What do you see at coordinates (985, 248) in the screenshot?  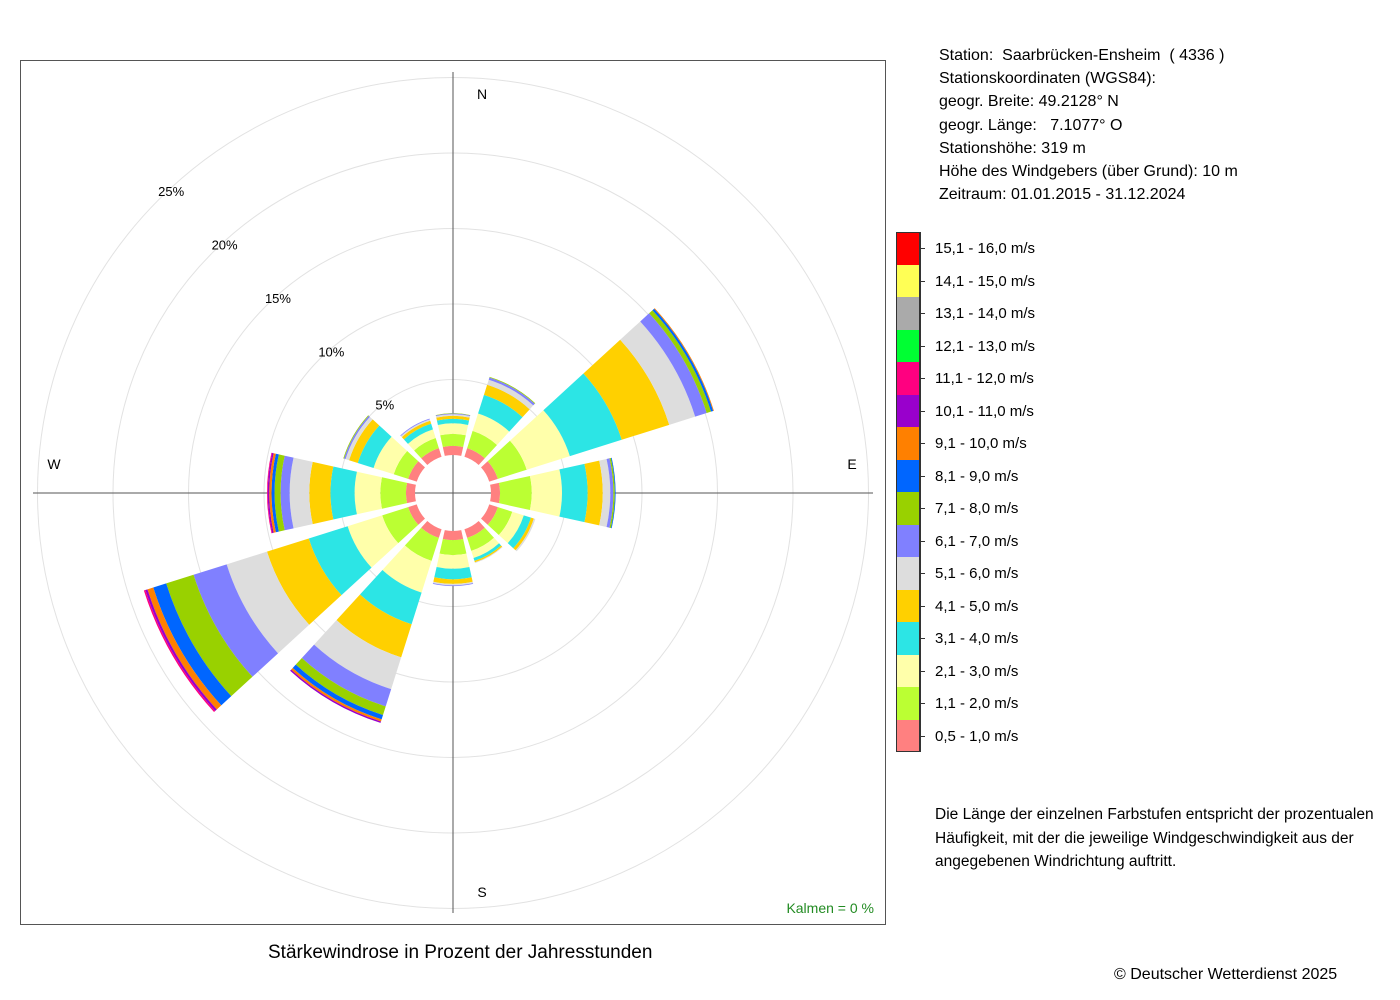 I see `legend-label: 15,1 - 16,0 m/s` at bounding box center [985, 248].